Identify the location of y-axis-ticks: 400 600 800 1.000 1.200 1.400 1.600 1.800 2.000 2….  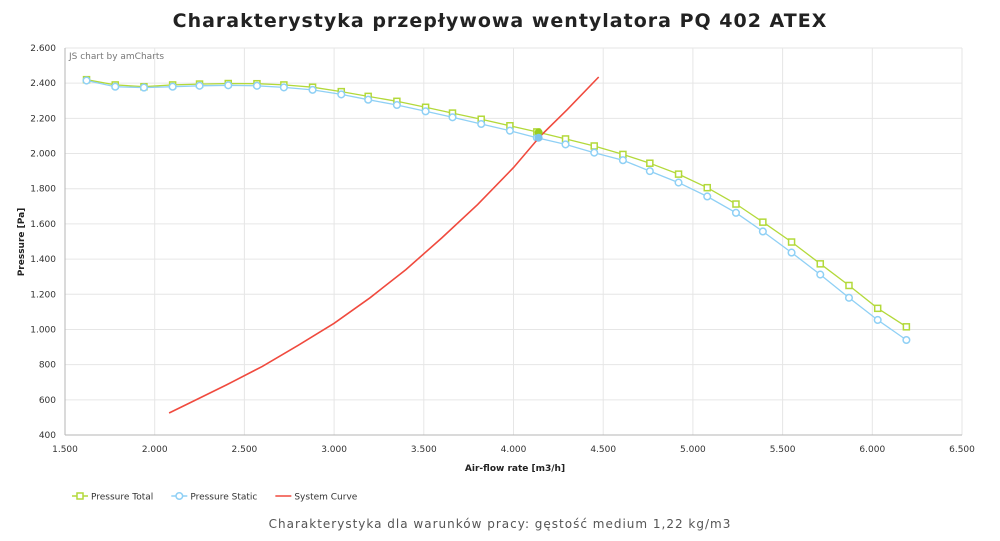
(43, 242).